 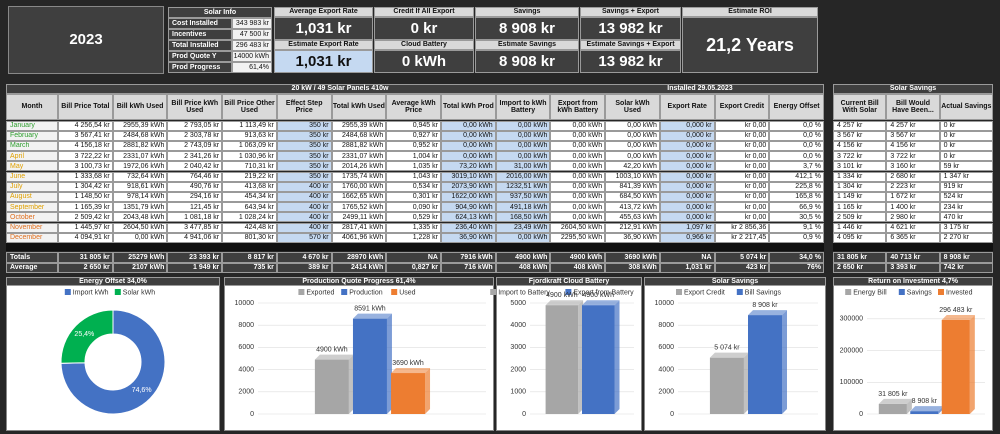 What do you see at coordinates (32, 267) in the screenshot?
I see `average-cell: Average` at bounding box center [32, 267].